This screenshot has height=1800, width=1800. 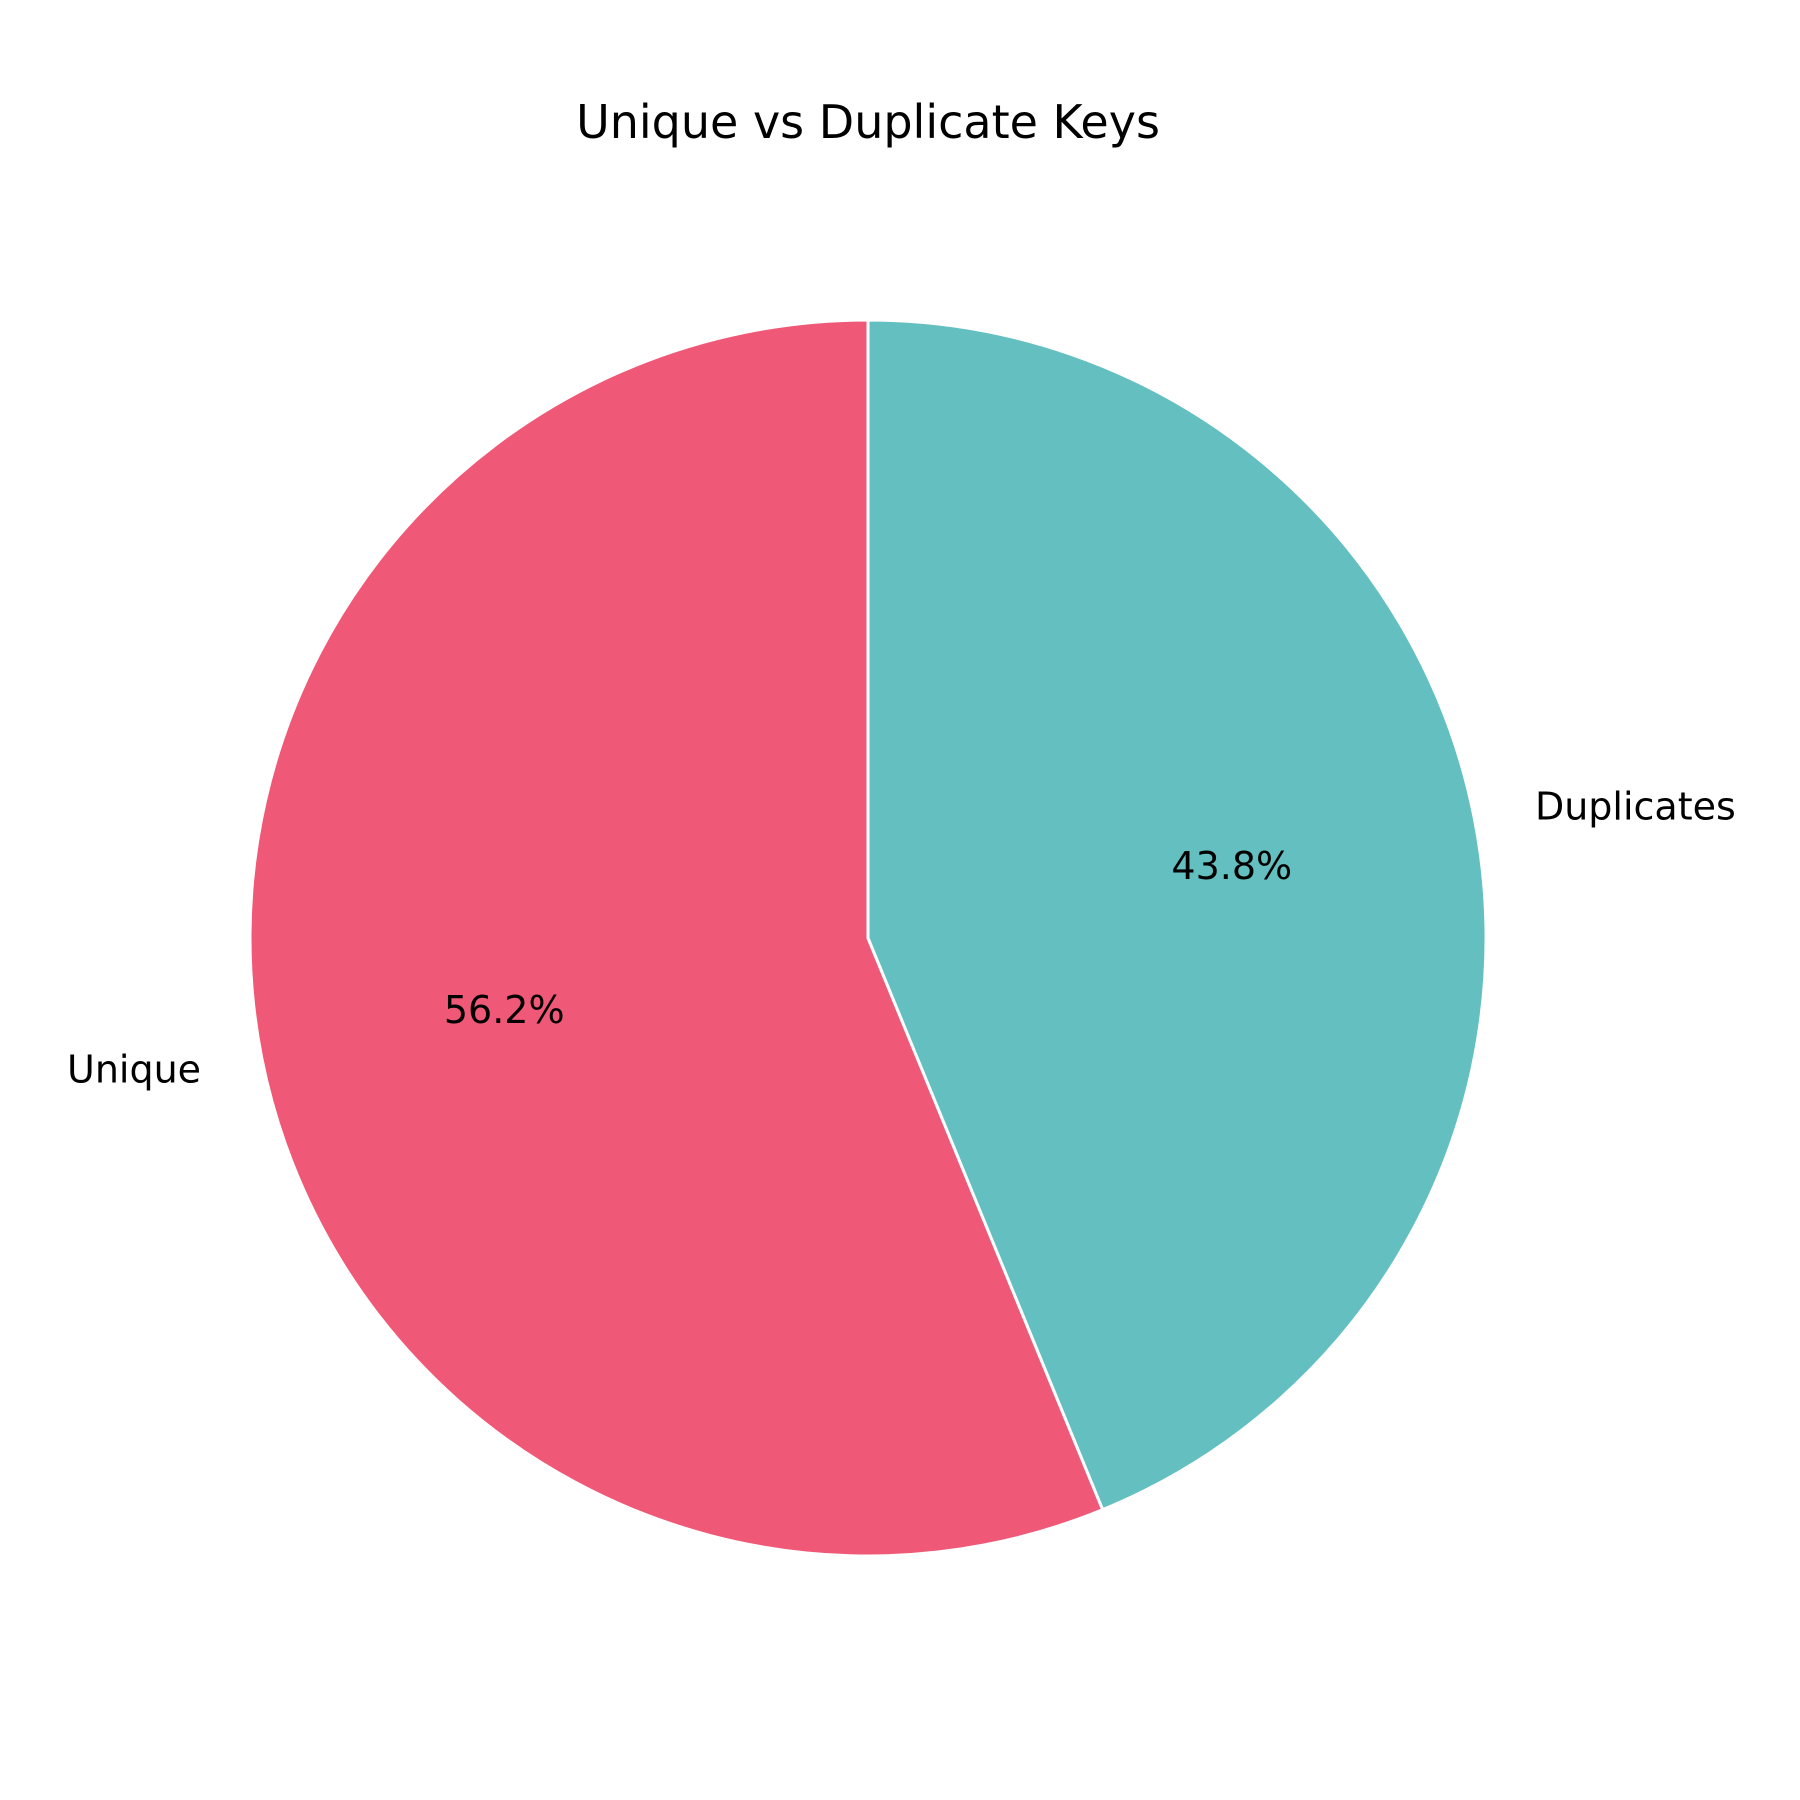 What do you see at coordinates (134, 1070) in the screenshot?
I see `slice-label-unique: Unique` at bounding box center [134, 1070].